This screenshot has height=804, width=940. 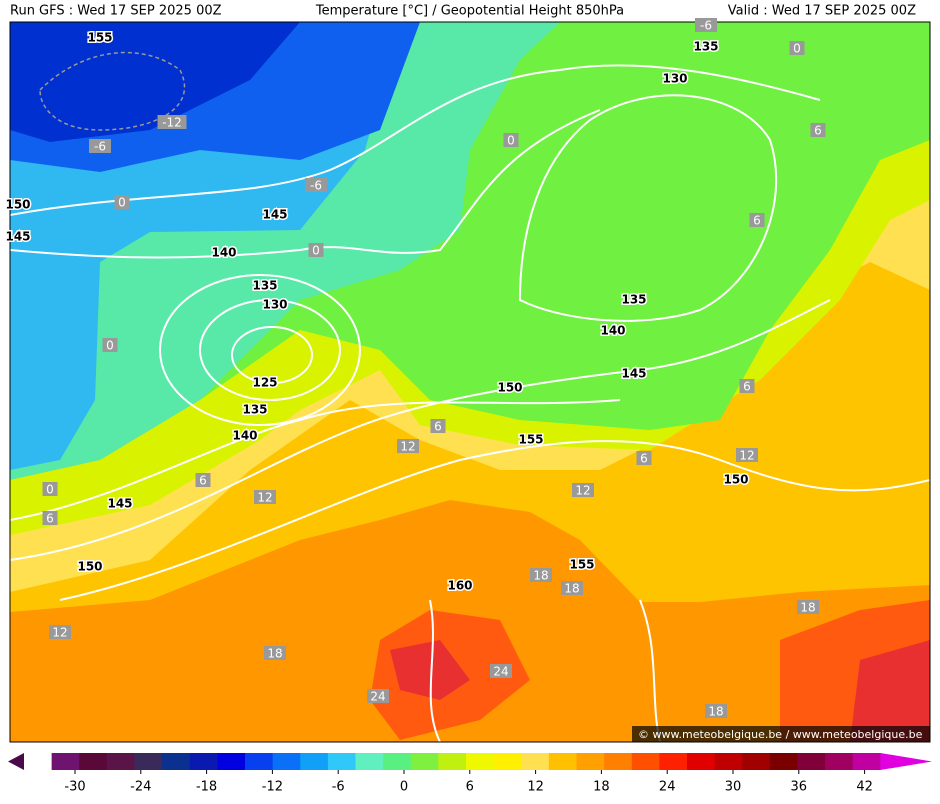 What do you see at coordinates (99, 38) in the screenshot?
I see `height-label: 155` at bounding box center [99, 38].